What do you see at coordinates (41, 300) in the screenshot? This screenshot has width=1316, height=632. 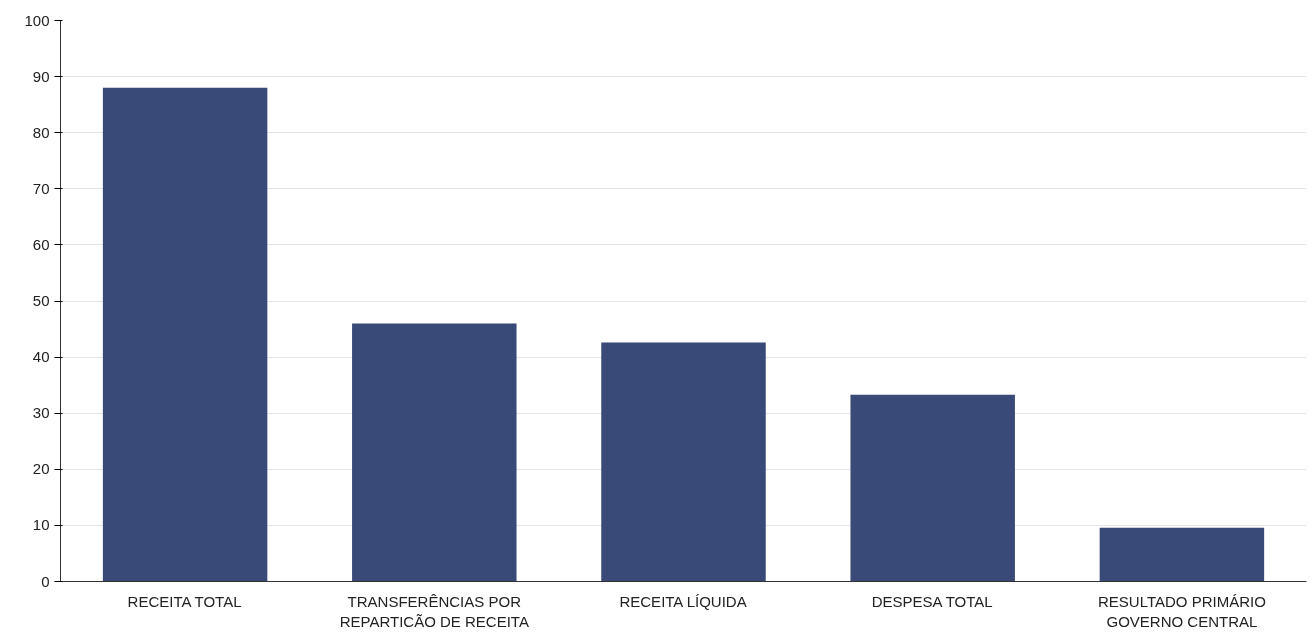 I see `y-tick-label: 50` at bounding box center [41, 300].